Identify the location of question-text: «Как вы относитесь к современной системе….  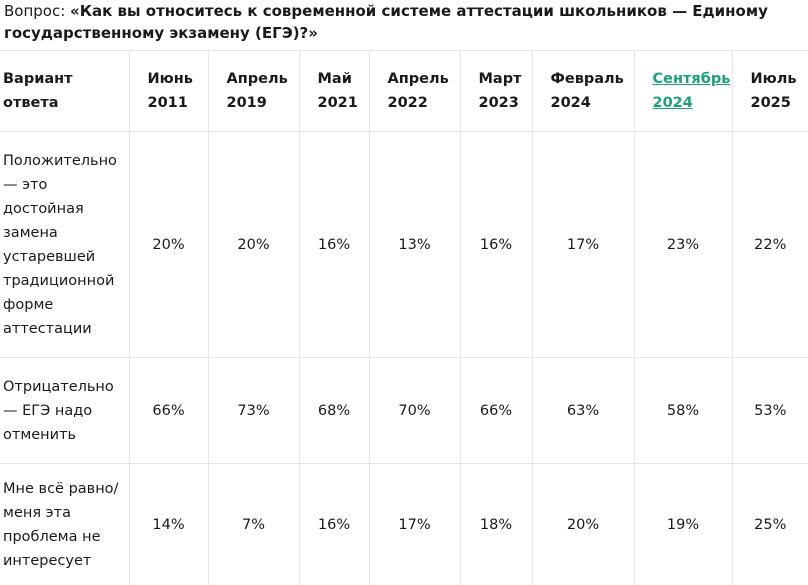
(386, 22).